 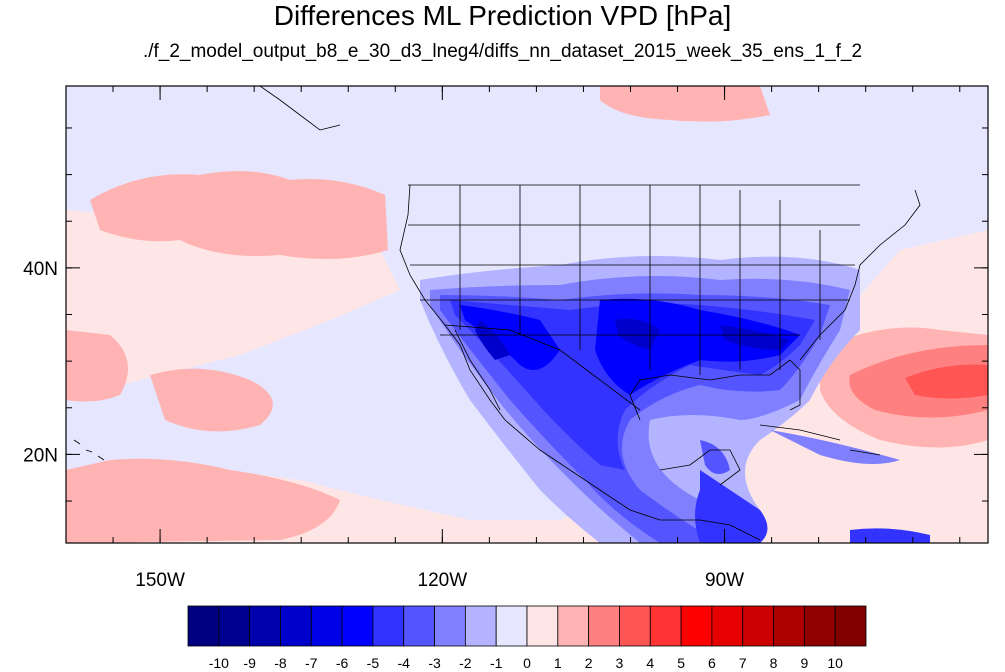 I want to click on us-mexico-border, so click(x=542, y=367).